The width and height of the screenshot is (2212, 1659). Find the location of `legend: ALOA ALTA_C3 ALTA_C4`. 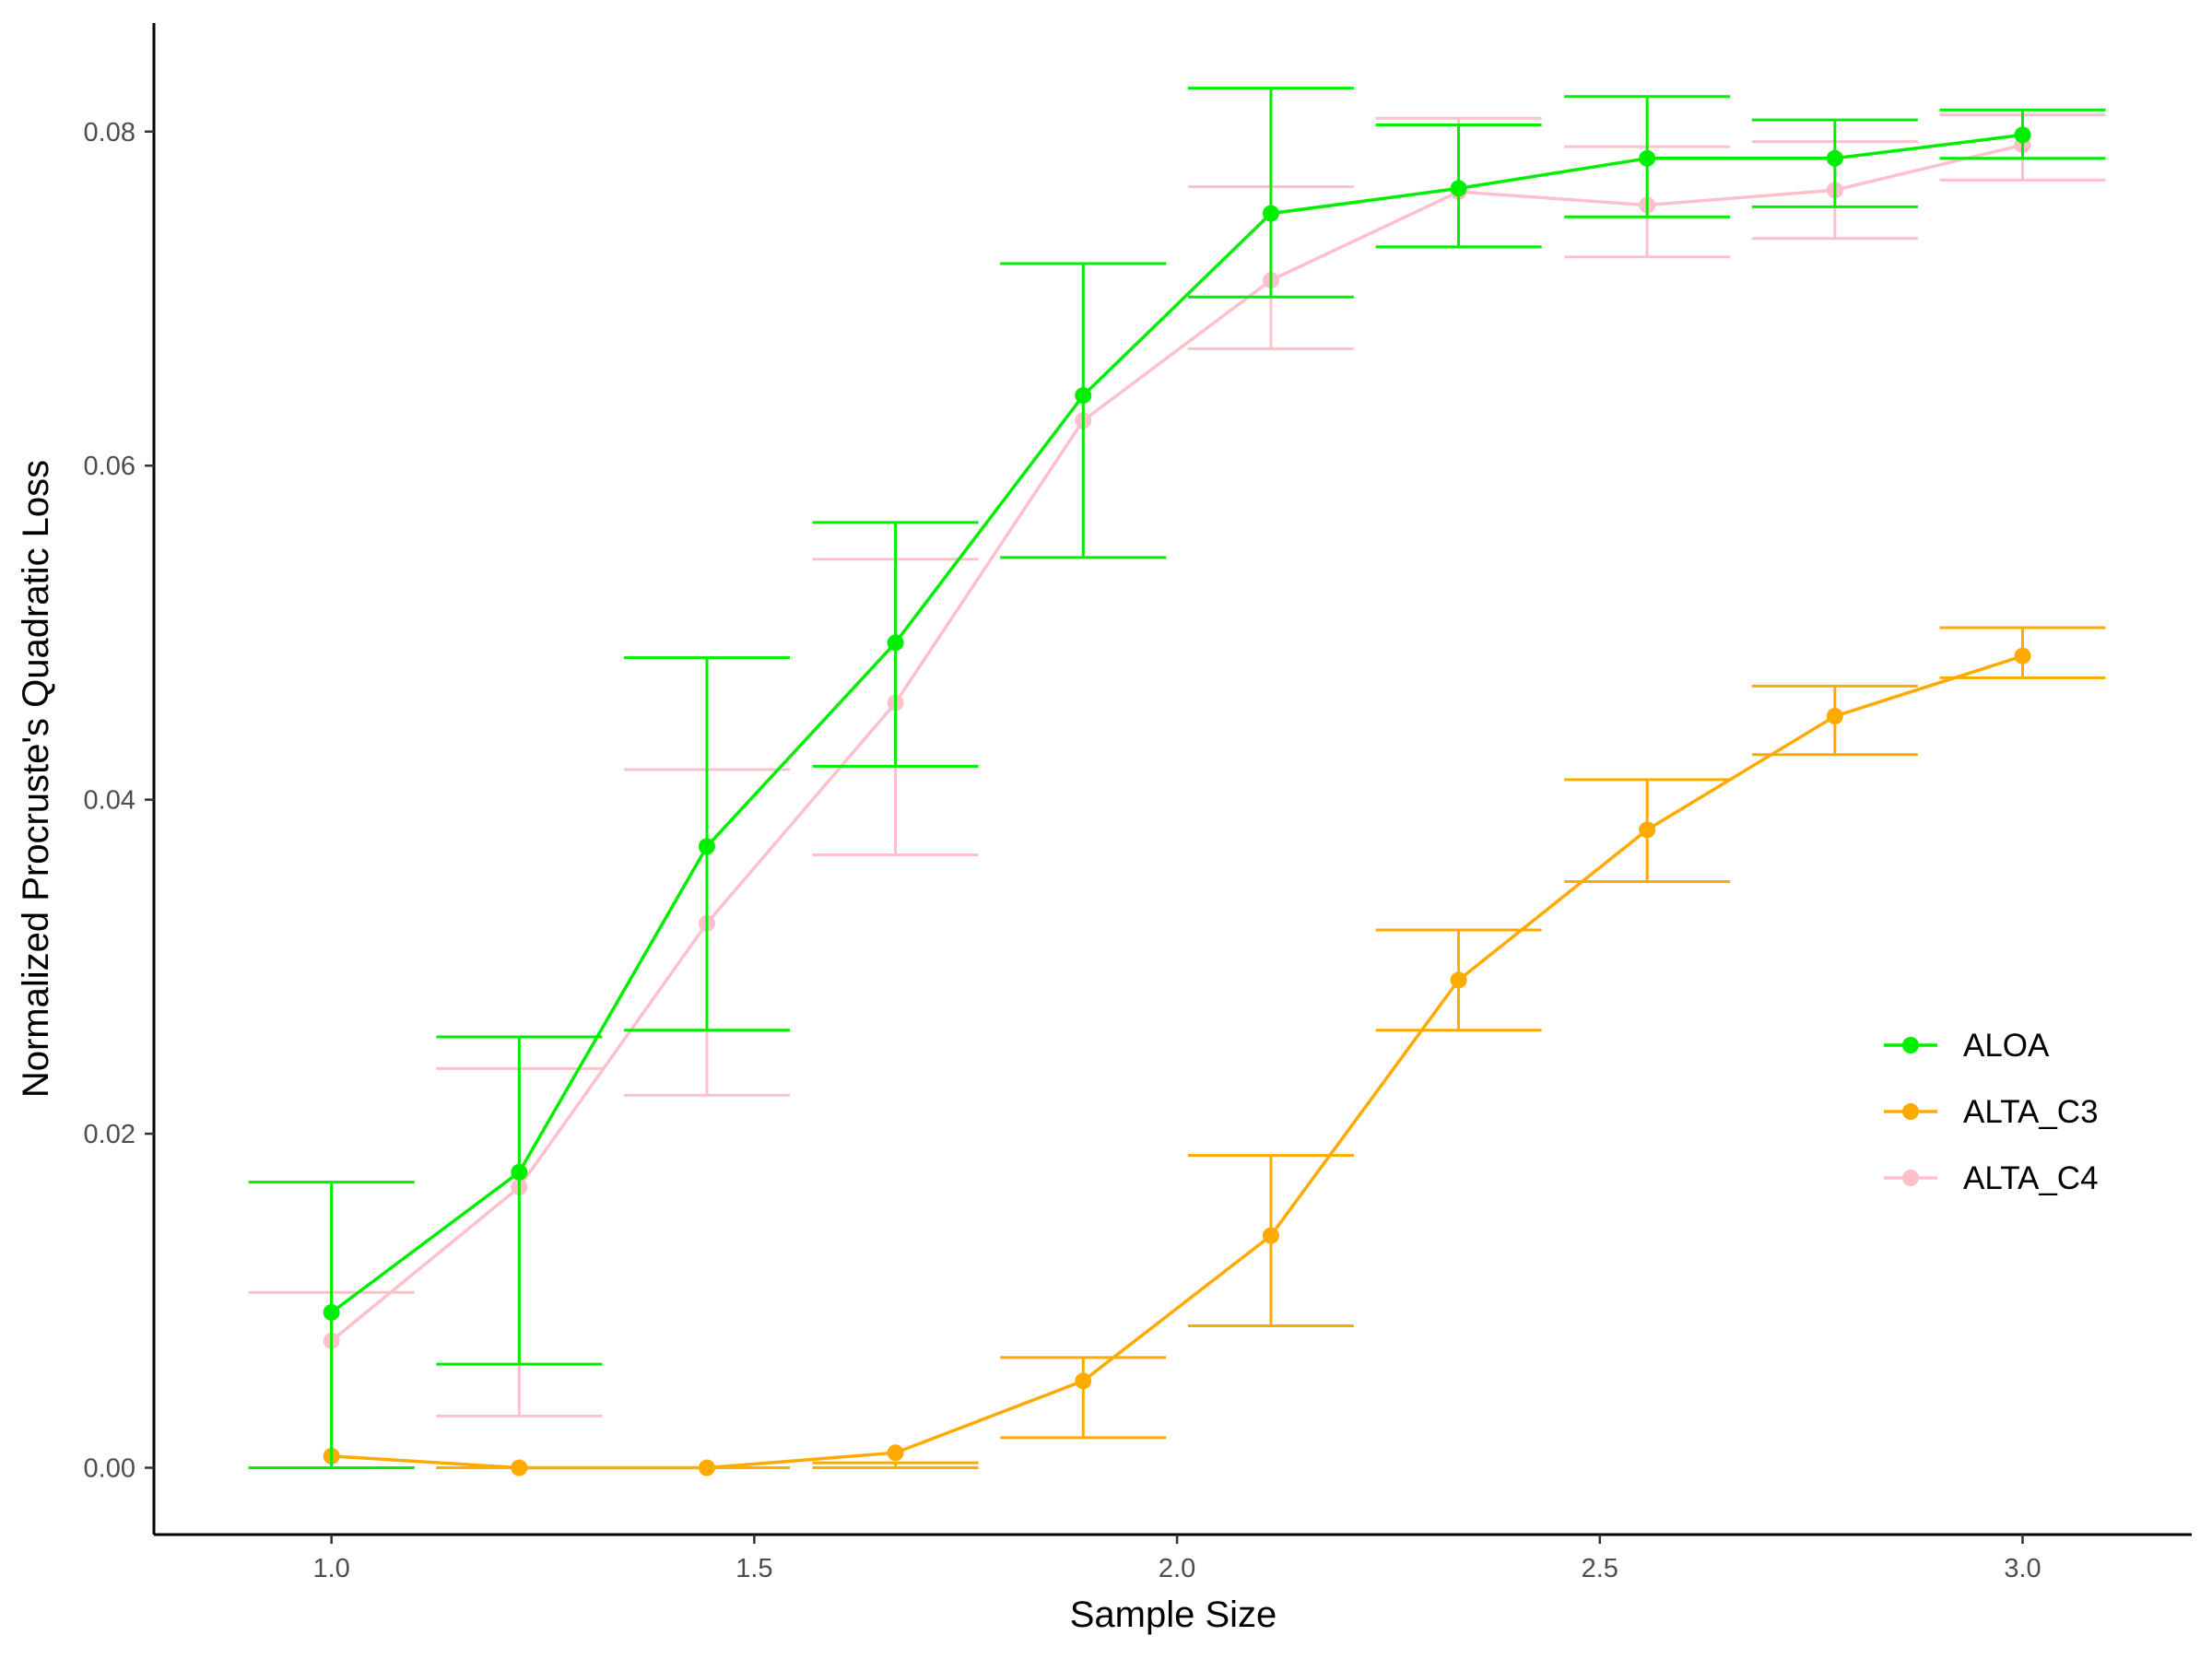

legend: ALOA ALTA_C3 ALTA_C4 is located at coordinates (1991, 1112).